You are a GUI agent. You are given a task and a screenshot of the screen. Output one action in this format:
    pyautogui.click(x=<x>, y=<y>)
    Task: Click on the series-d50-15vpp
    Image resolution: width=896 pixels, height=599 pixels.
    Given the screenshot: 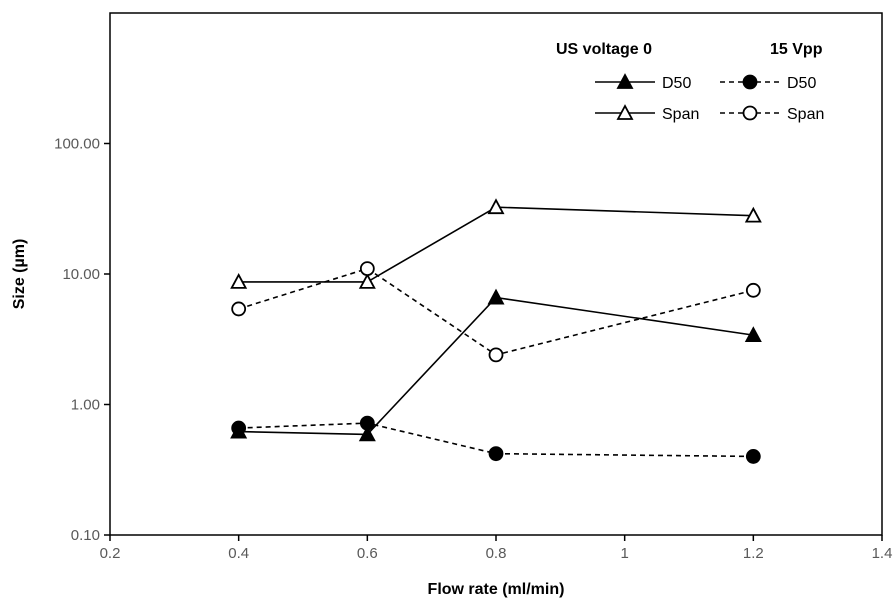 What is the action you would take?
    pyautogui.click(x=496, y=439)
    